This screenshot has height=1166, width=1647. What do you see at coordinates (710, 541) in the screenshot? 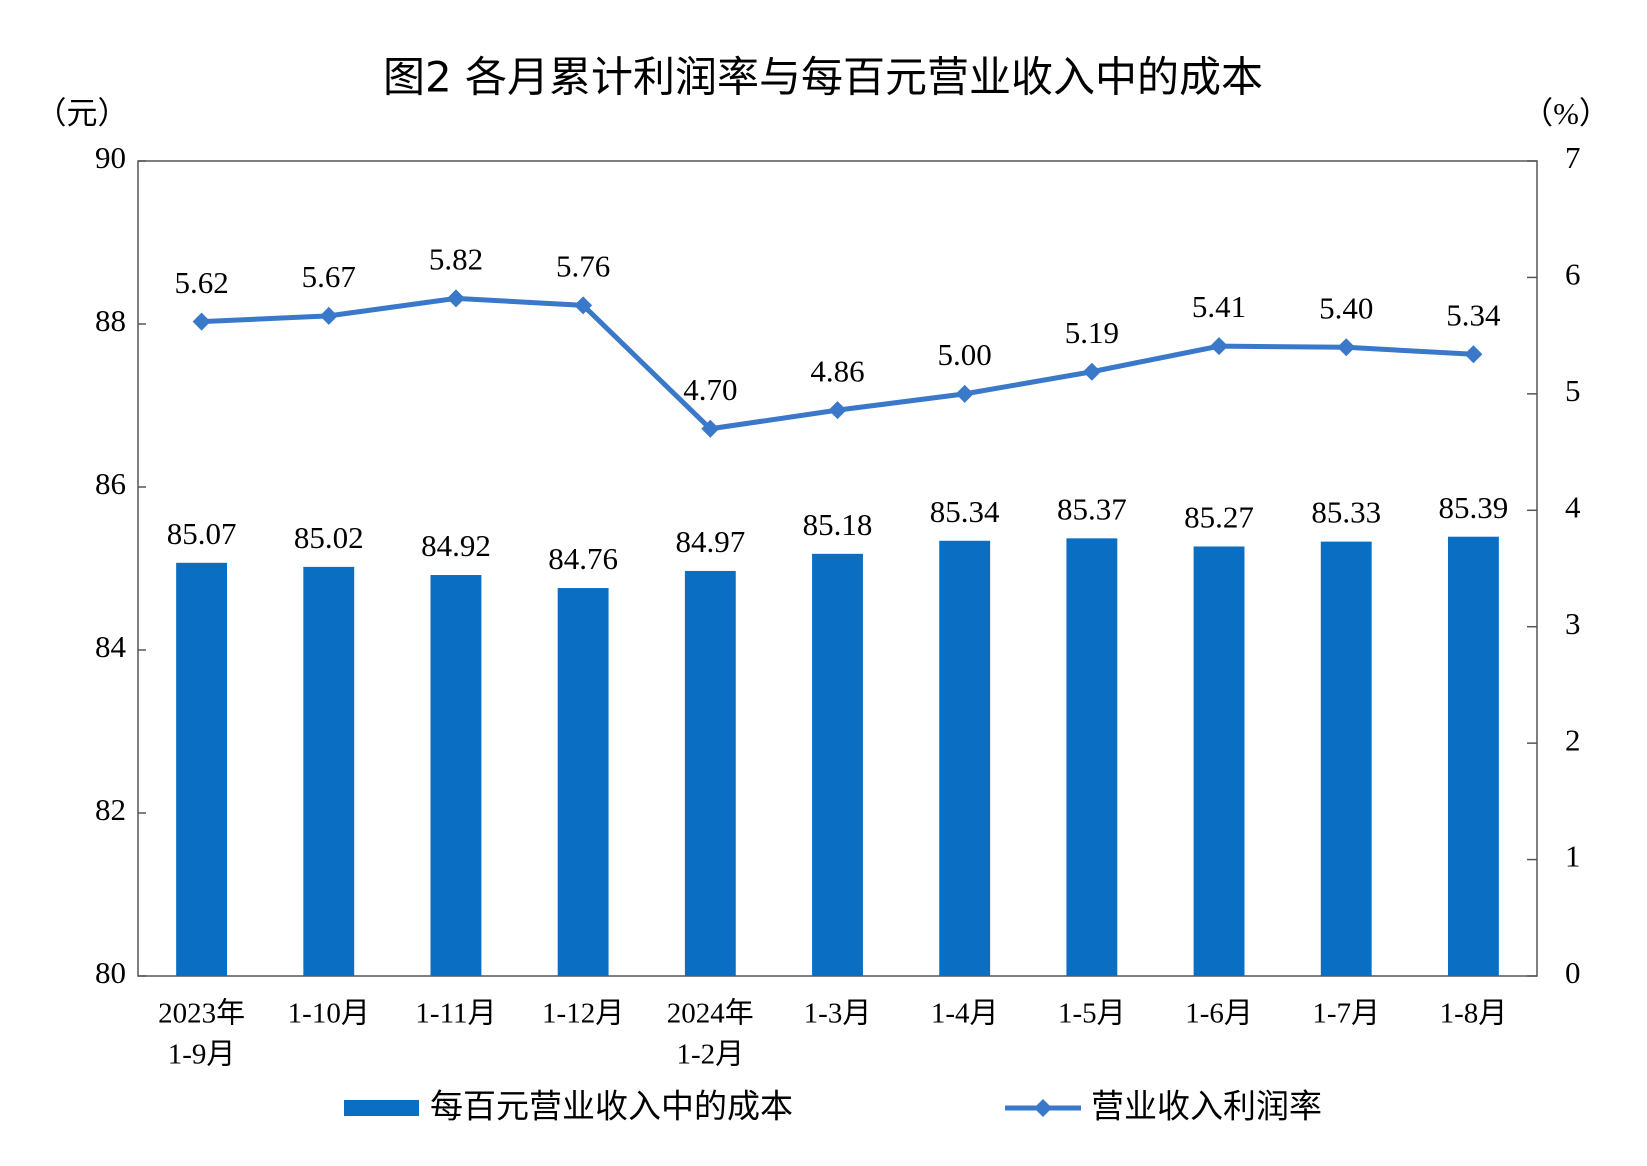
I see `bar-value-label: 84.97` at bounding box center [710, 541].